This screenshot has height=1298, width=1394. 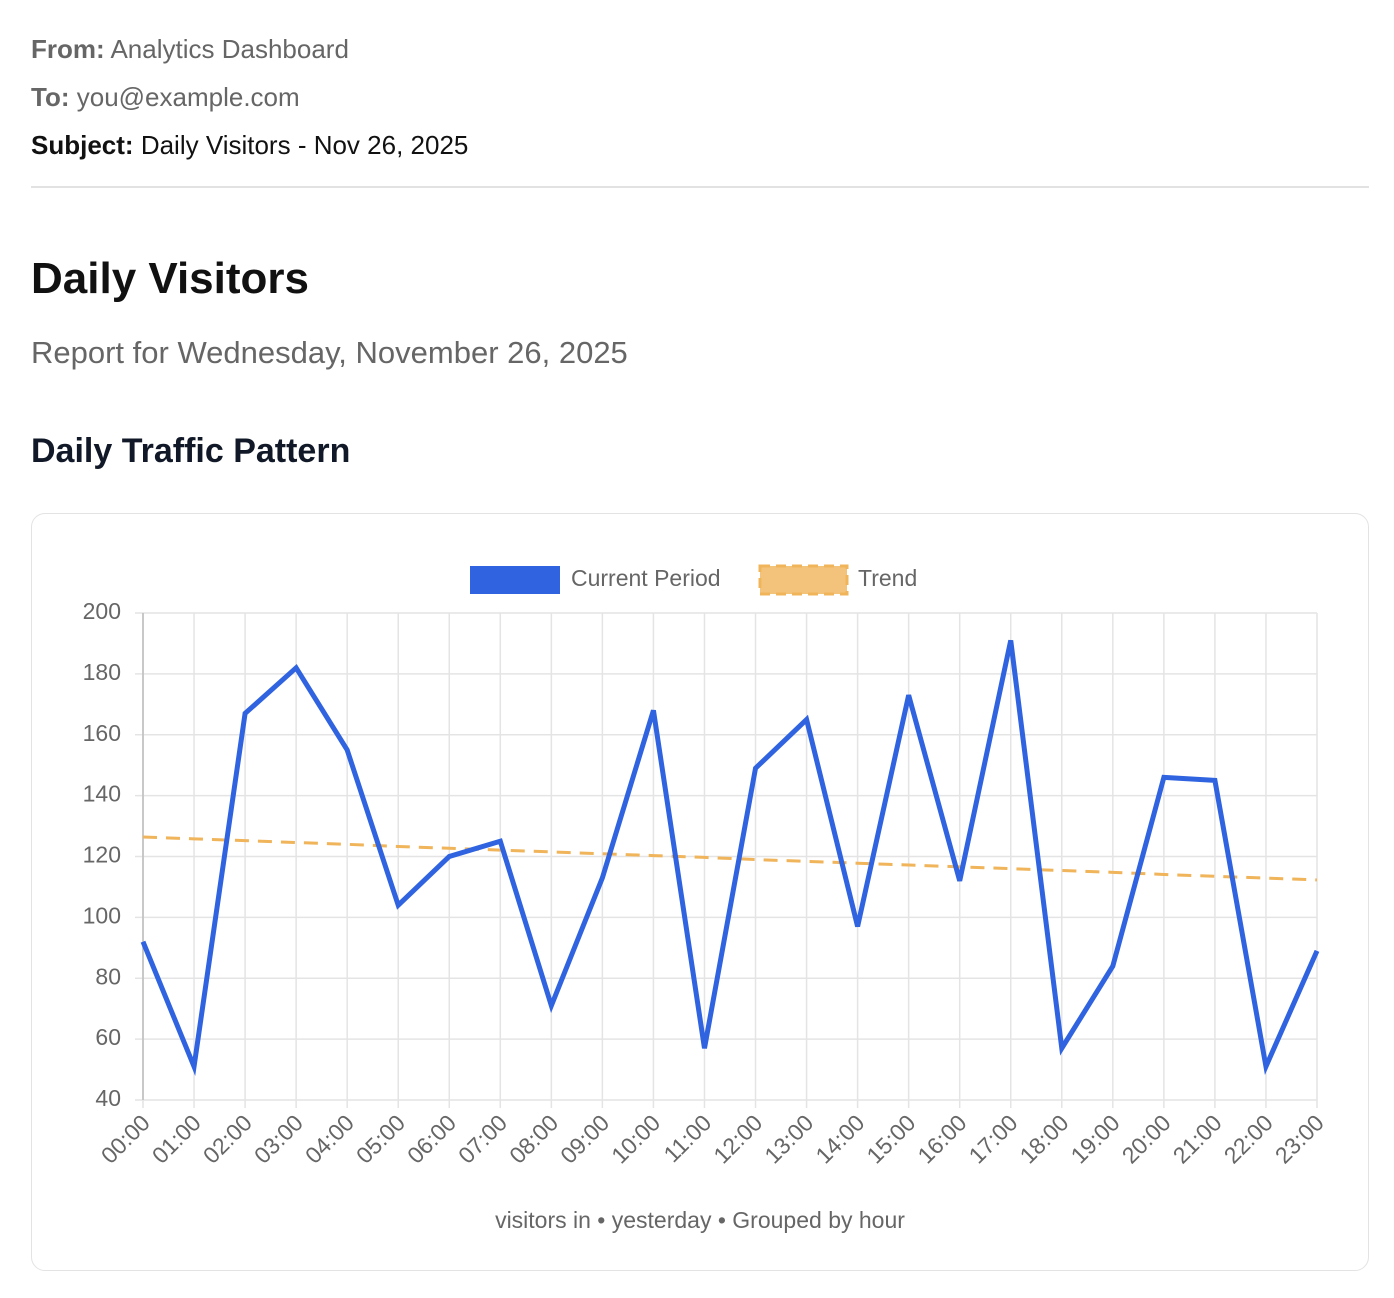 I want to click on to-line: To: you@example.com, so click(x=165, y=97).